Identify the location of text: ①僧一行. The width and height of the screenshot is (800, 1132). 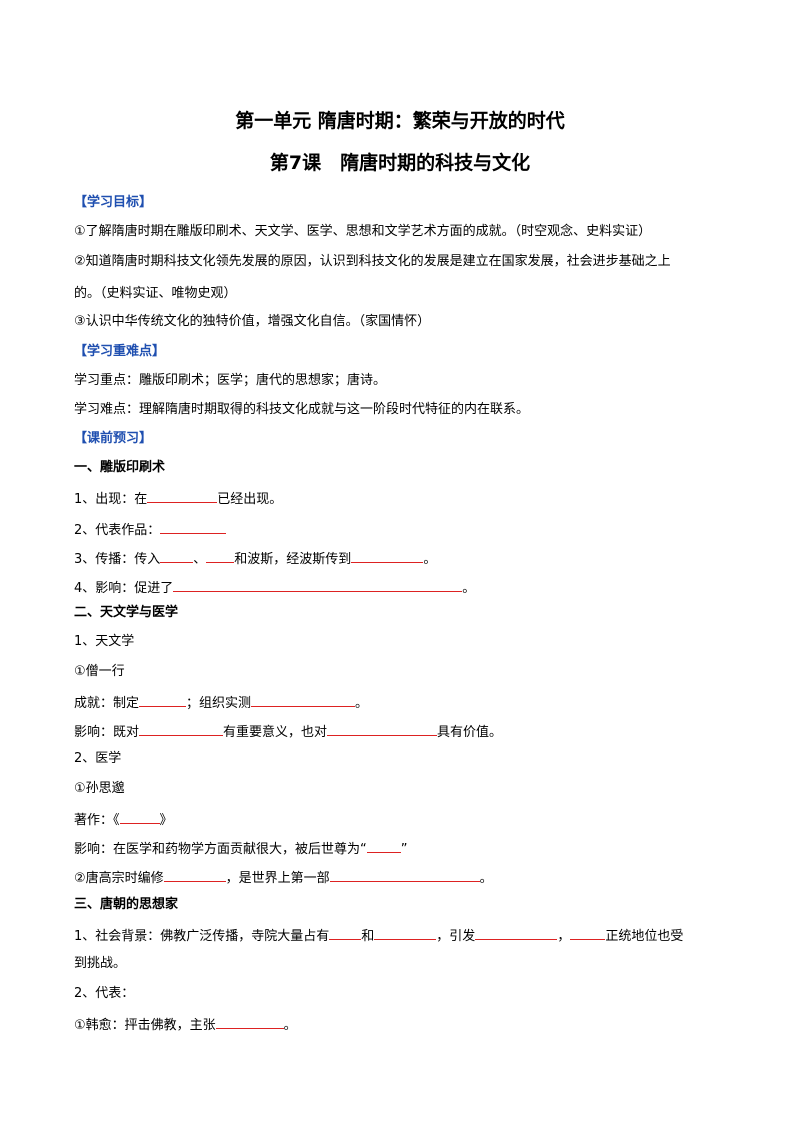
(99, 671).